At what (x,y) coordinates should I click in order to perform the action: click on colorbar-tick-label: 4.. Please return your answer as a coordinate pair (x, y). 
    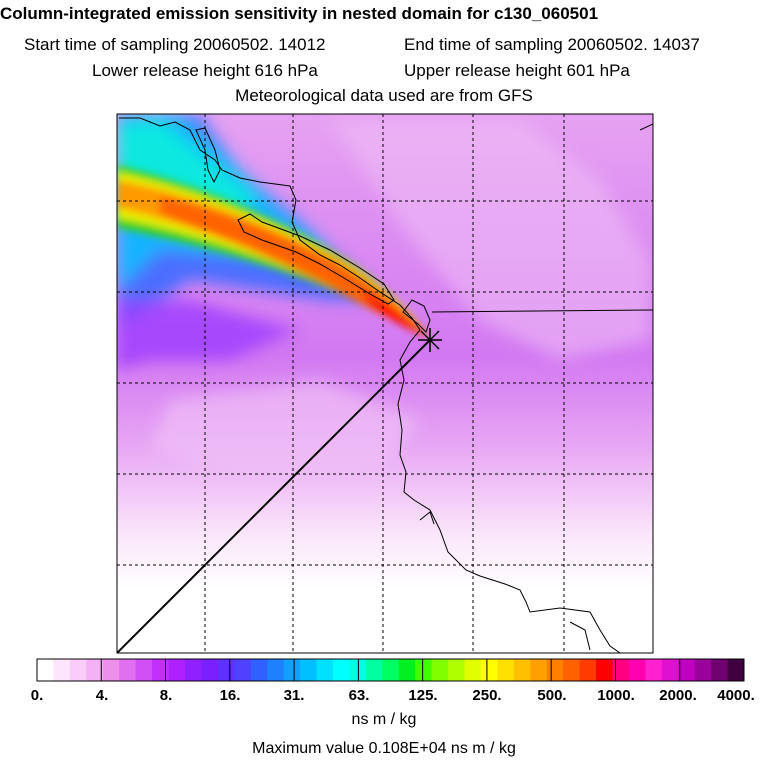
    Looking at the image, I should click on (102, 695).